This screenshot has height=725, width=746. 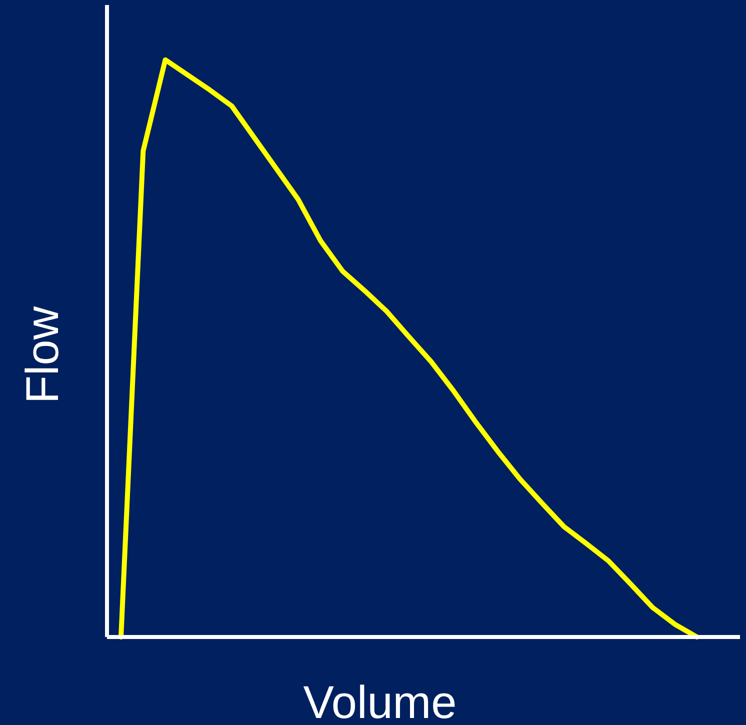 I want to click on x-axis-title: Volume, so click(x=380, y=700).